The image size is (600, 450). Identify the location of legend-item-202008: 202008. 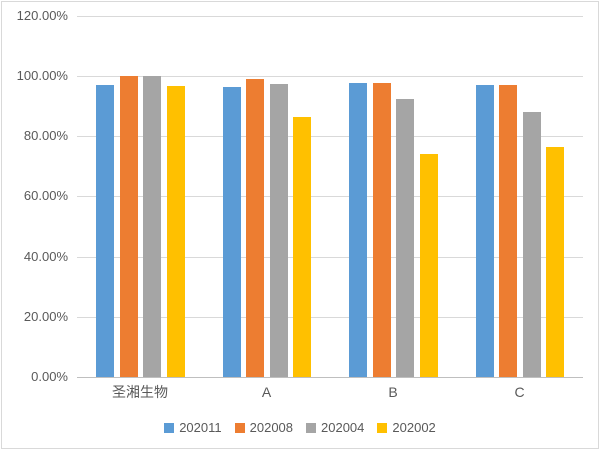
(264, 427).